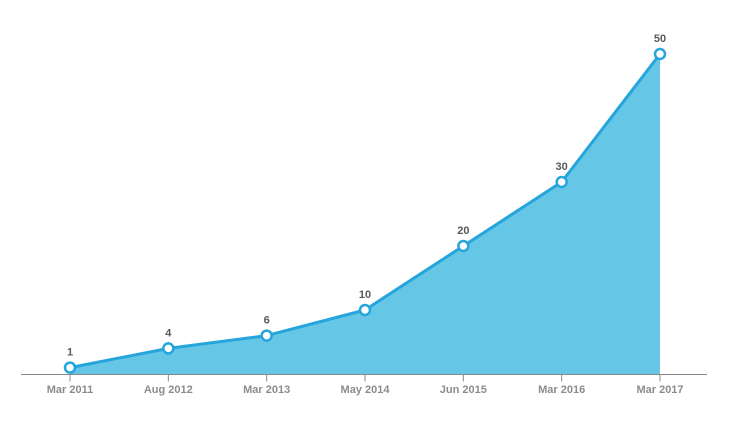  I want to click on x-axis-label: Aug 2012, so click(168, 390).